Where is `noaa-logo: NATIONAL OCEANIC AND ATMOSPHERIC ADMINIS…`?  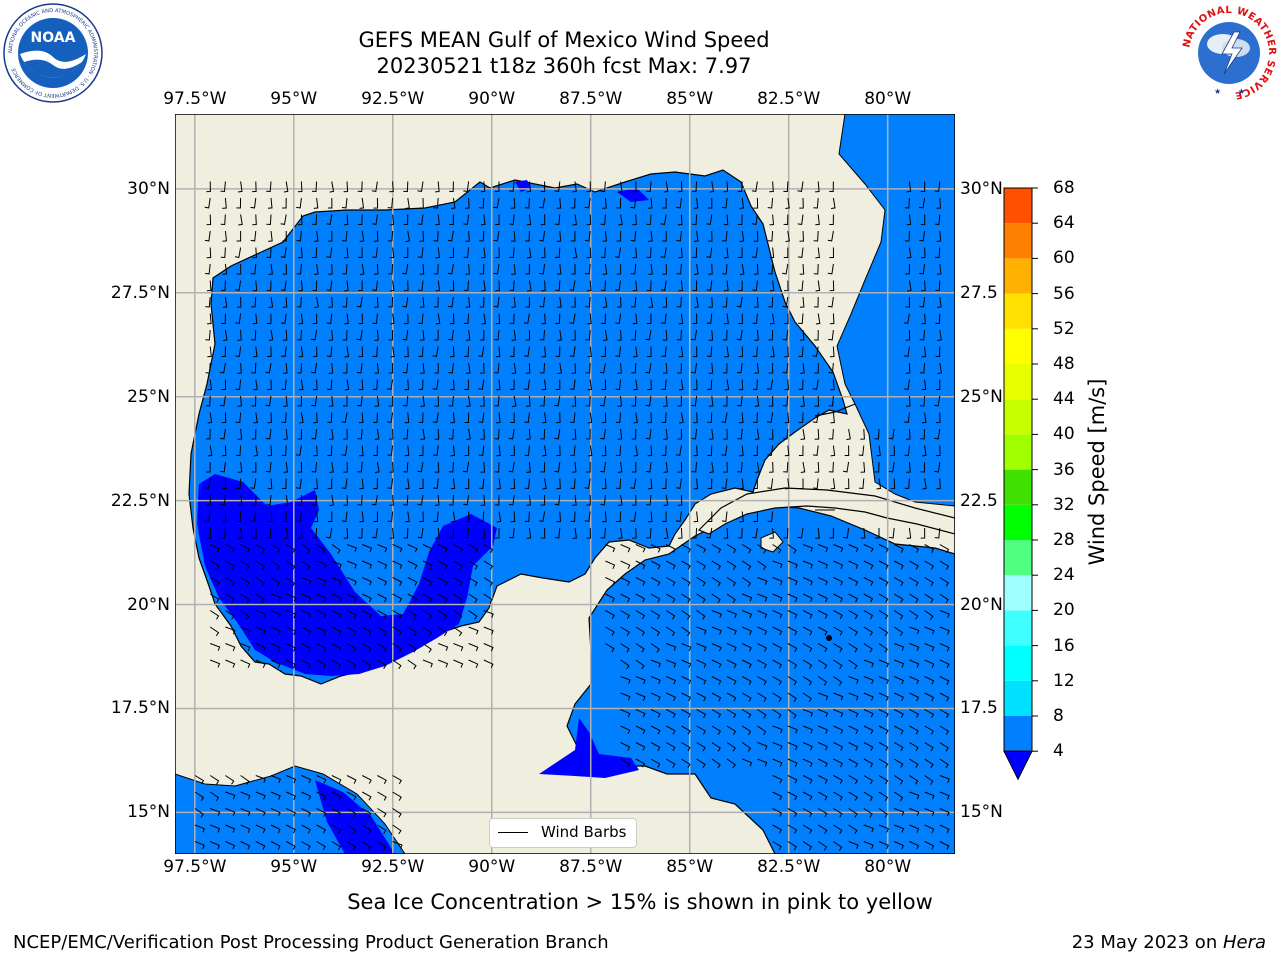
noaa-logo: NATIONAL OCEANIC AND ATMOSPHERIC ADMINIS… is located at coordinates (53, 53).